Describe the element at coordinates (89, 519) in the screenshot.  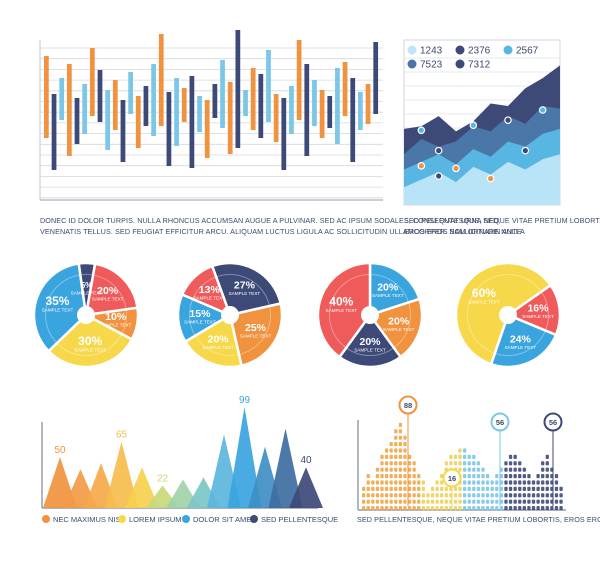
I see `peaks-legend-label: NEC MAXIMUS NISL` at that location.